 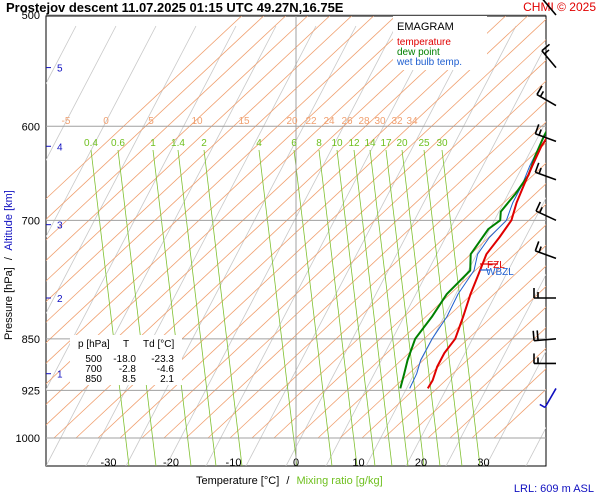 What do you see at coordinates (31, 221) in the screenshot?
I see `y-tick-label: 700` at bounding box center [31, 221].